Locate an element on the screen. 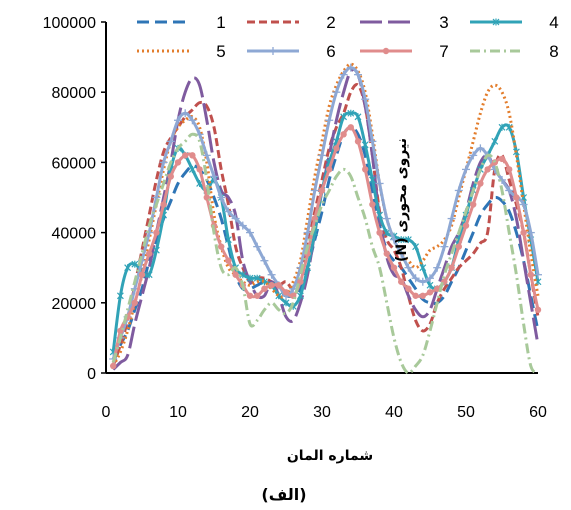  legend-item-3: 3 is located at coordinates (404, 22).